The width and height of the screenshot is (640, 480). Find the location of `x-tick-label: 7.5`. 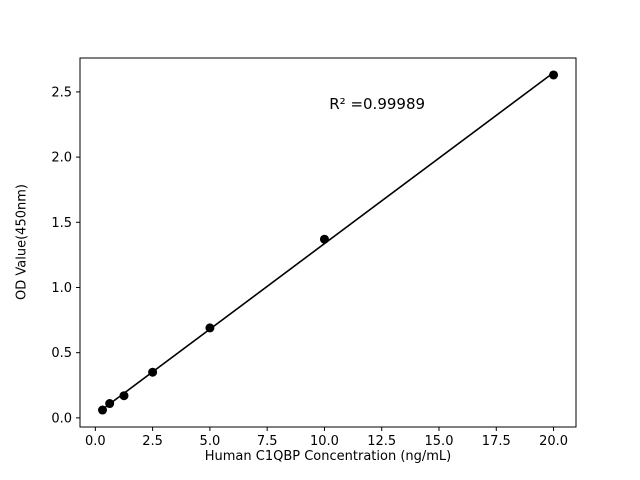

x-tick-label: 7.5 is located at coordinates (267, 441).